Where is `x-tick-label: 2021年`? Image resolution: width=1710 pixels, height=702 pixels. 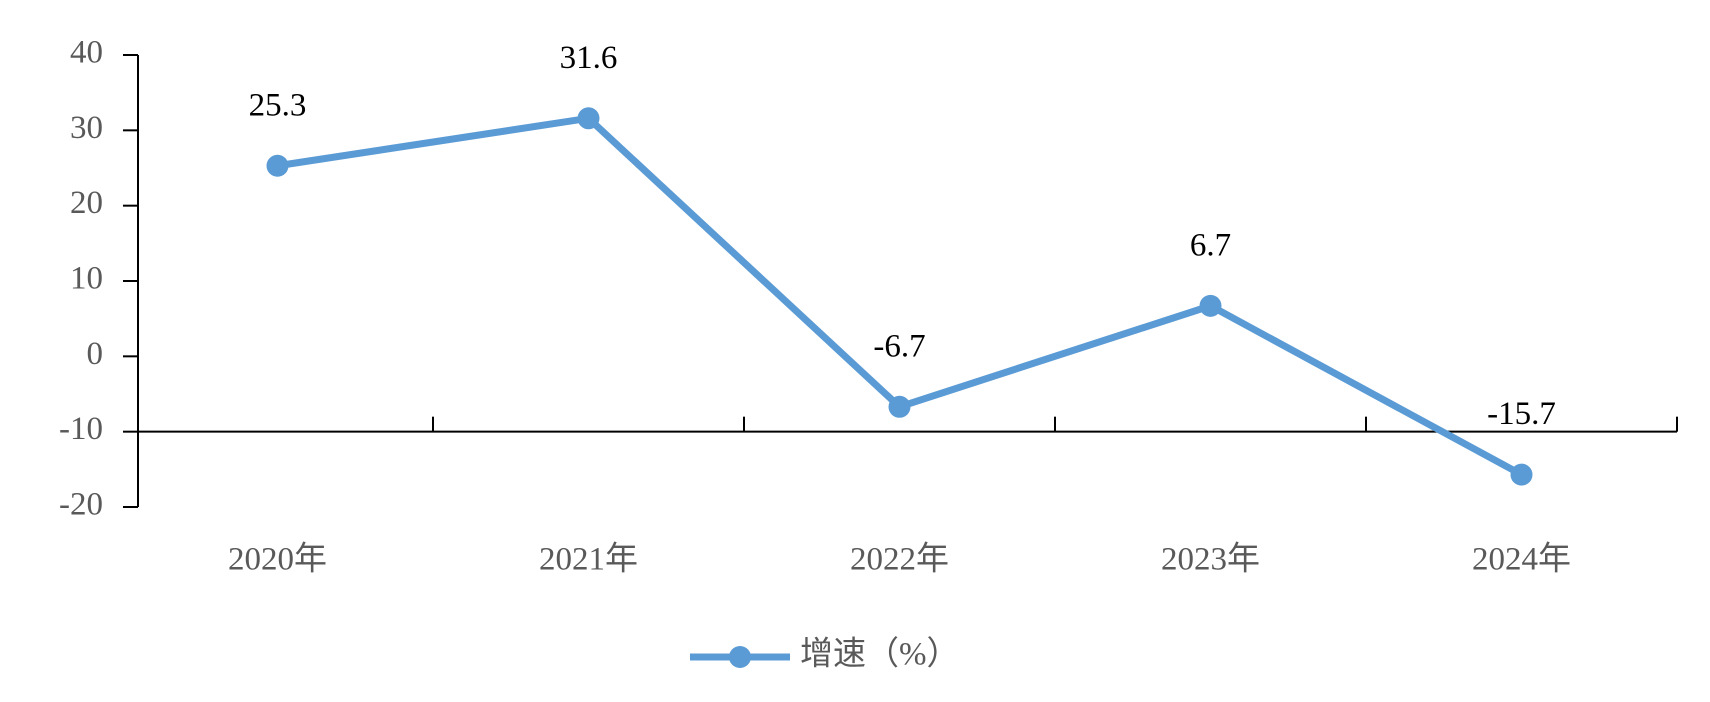
x-tick-label: 2021年 is located at coordinates (588, 559).